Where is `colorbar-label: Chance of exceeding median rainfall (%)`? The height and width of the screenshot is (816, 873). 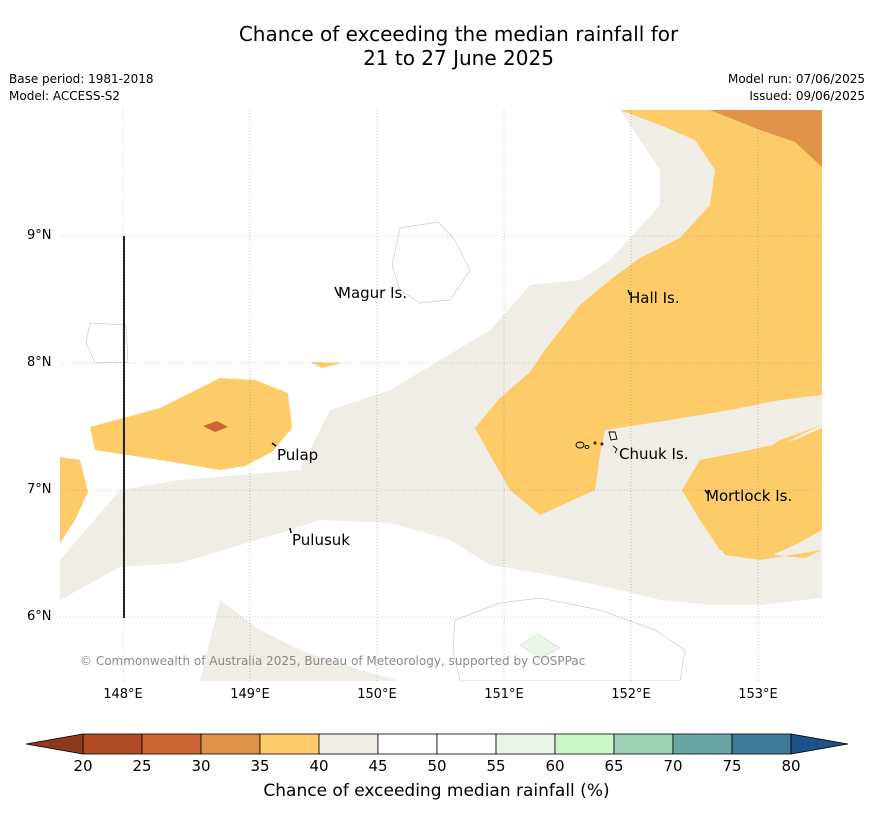 colorbar-label: Chance of exceeding median rainfall (%) is located at coordinates (436, 791).